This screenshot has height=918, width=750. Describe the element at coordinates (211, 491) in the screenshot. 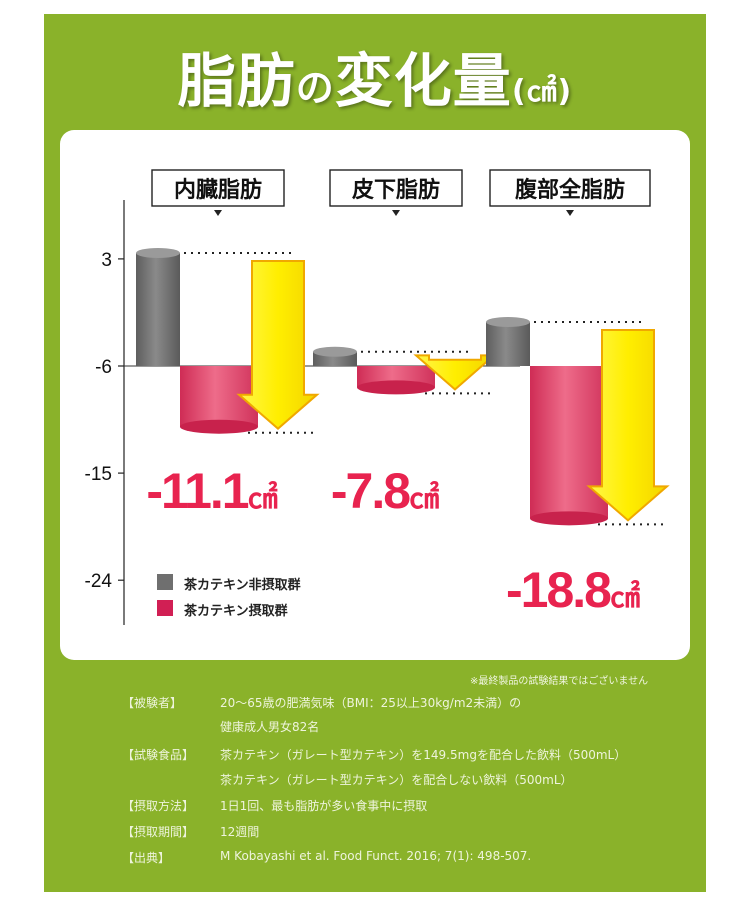

I see `difference-label: -11.1㎠` at that location.